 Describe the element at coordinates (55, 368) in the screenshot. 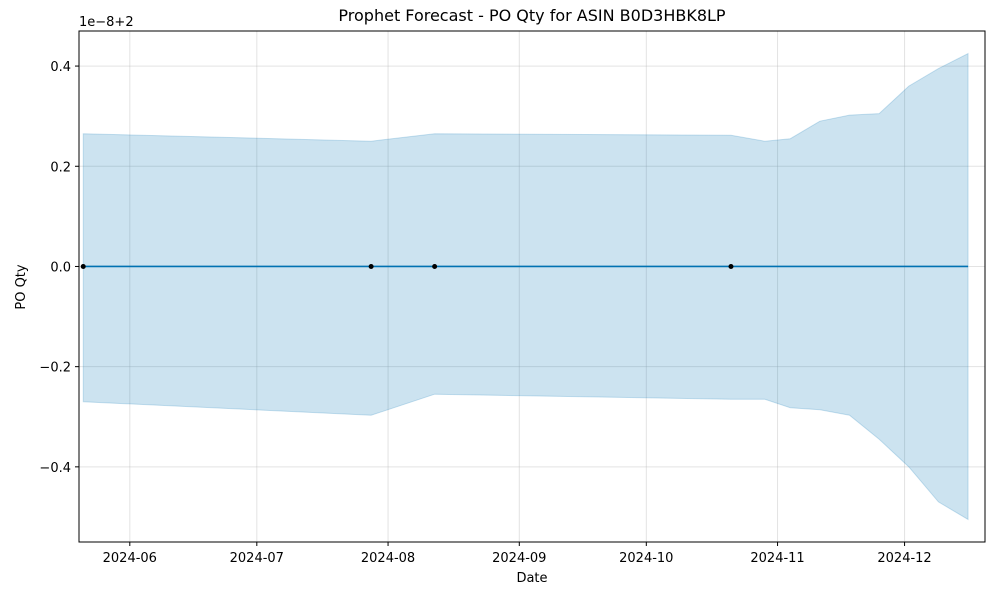

I see `y-tick-label: −0.2` at that location.